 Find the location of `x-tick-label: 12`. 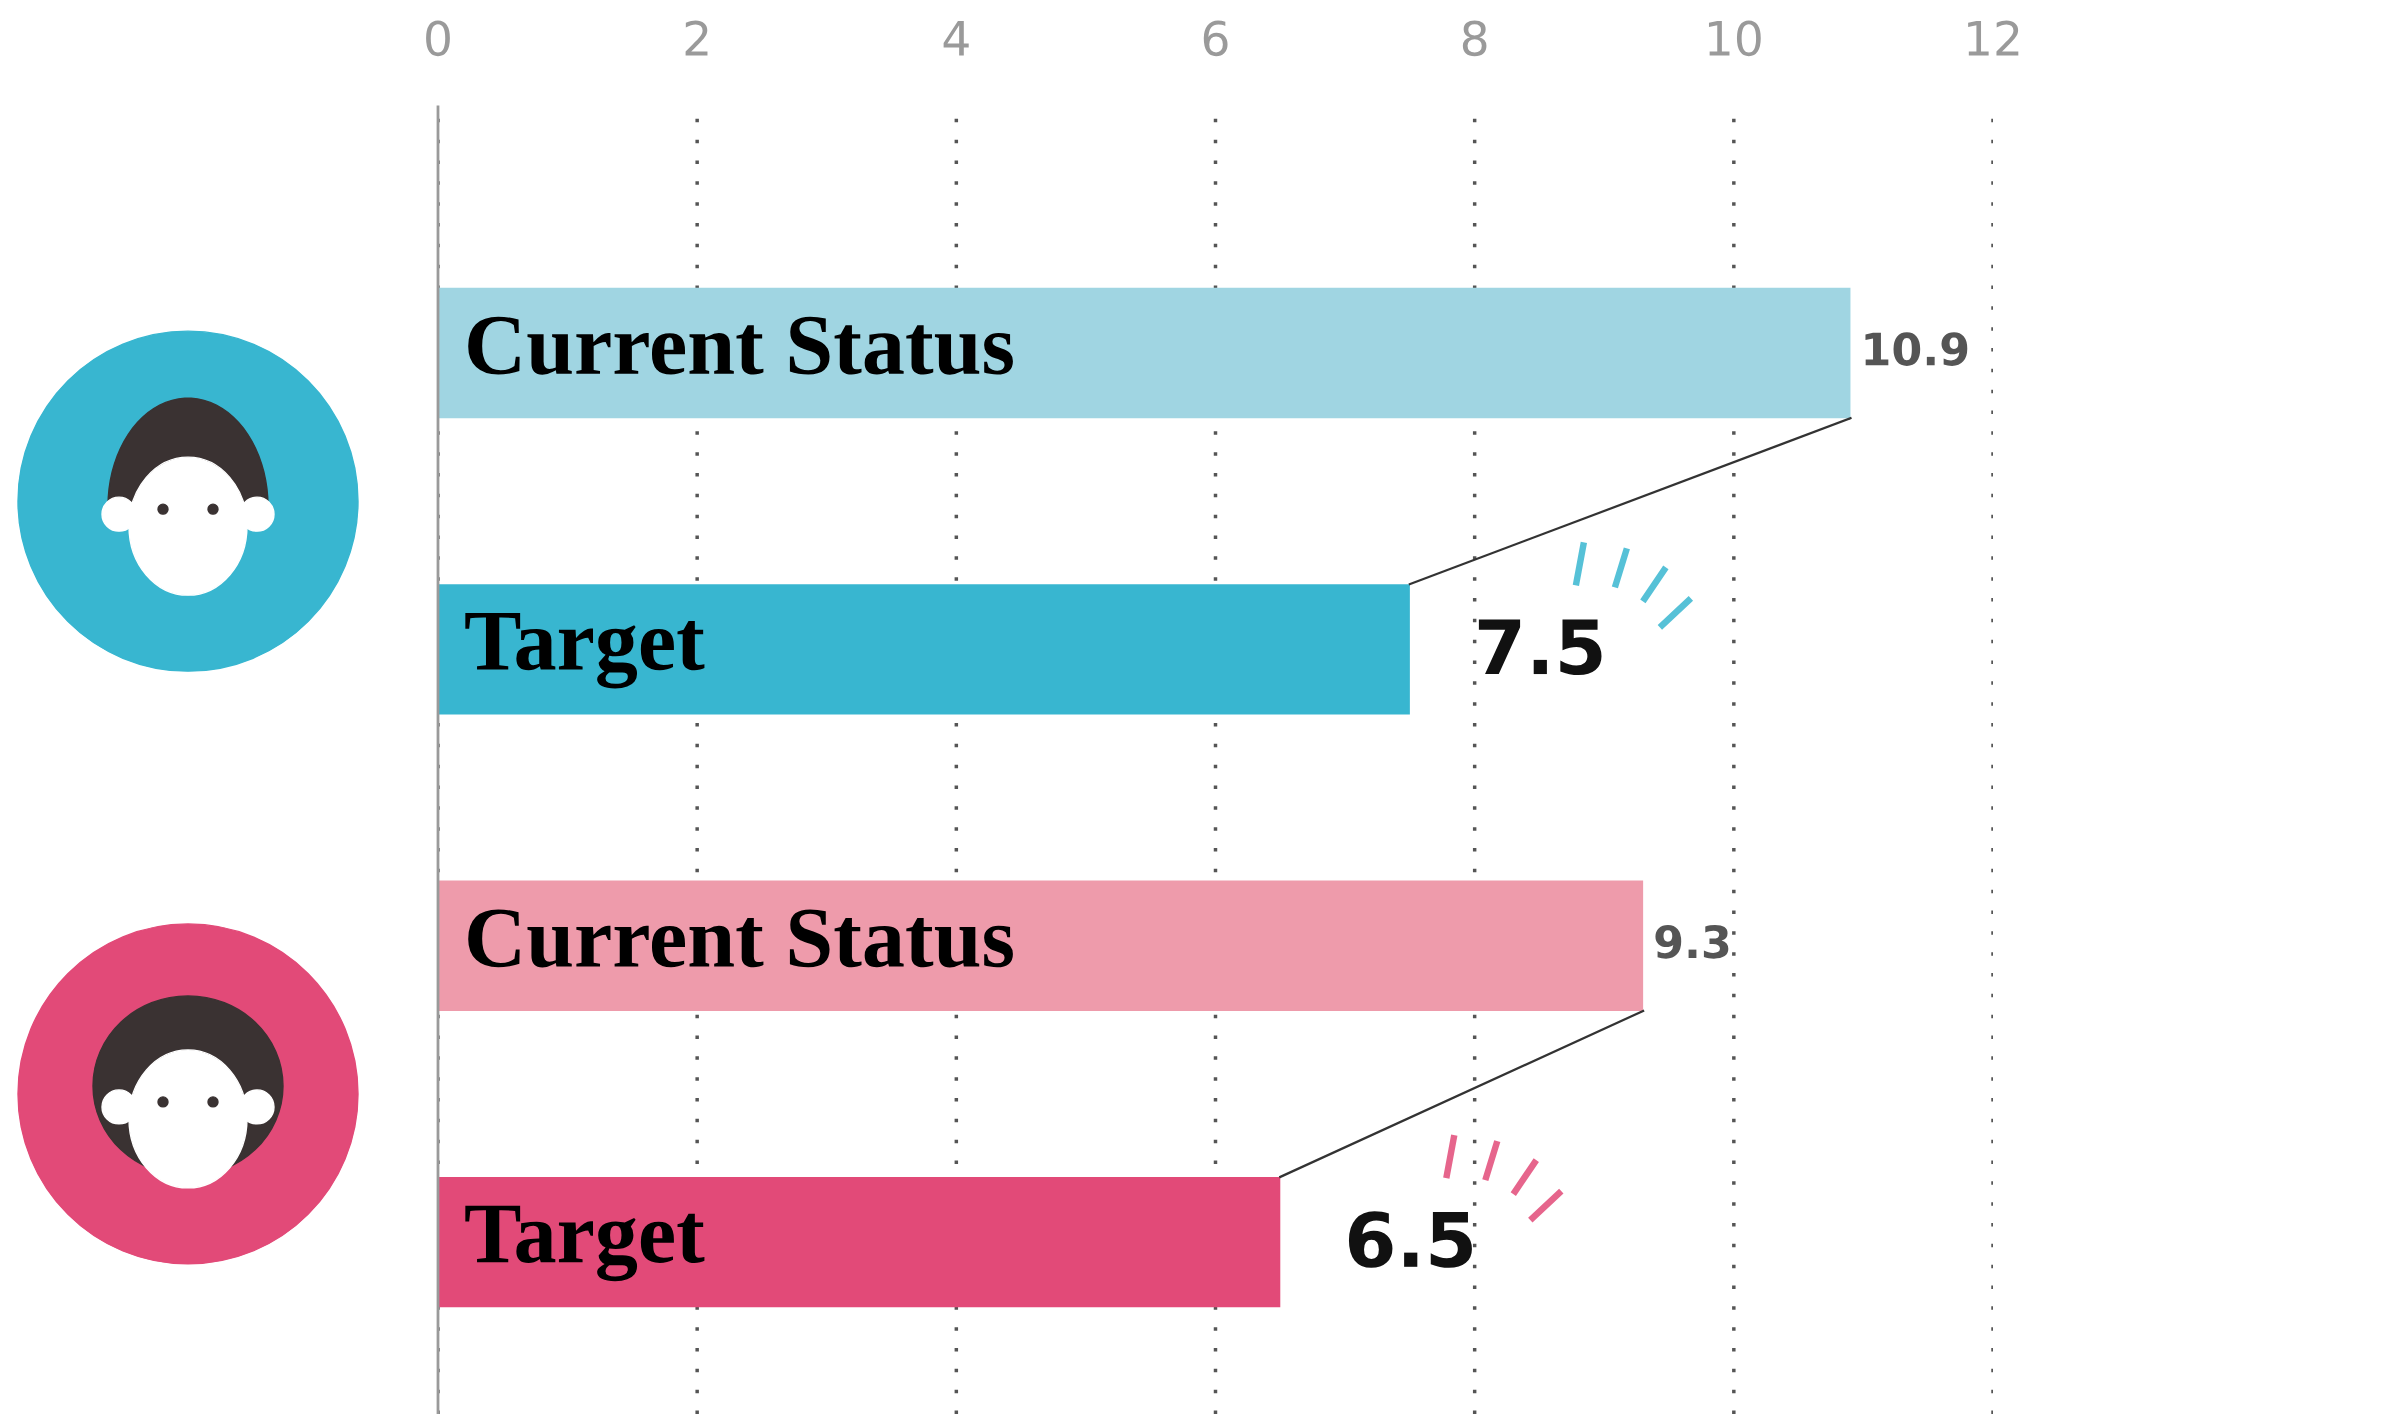

x-tick-label: 12 is located at coordinates (1993, 38).